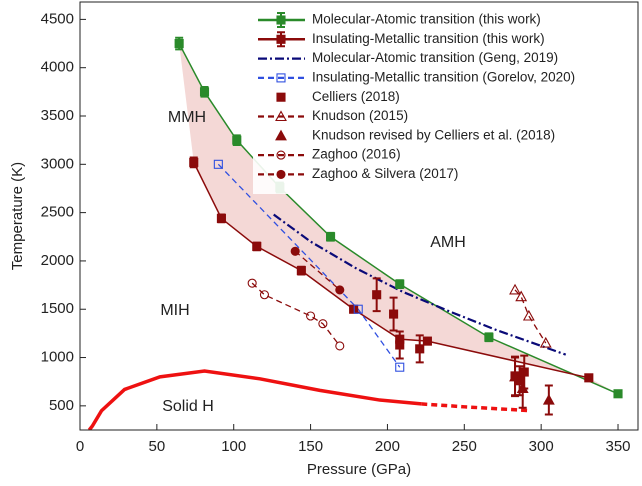 This screenshot has height=486, width=642. I want to click on x-tick-label: 350, so click(618, 446).